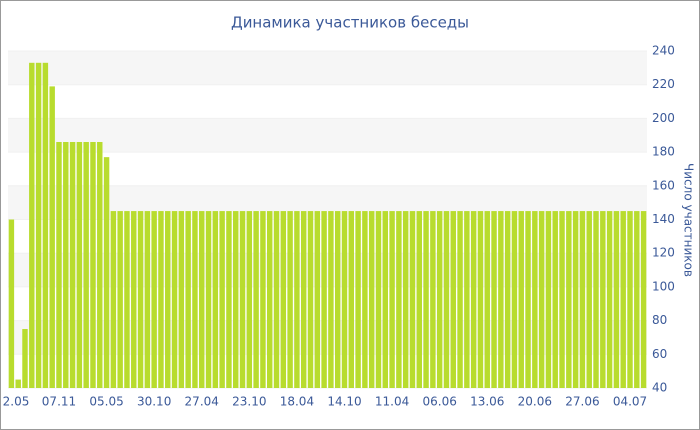  What do you see at coordinates (659, 388) in the screenshot?
I see `y-tick-label: 40` at bounding box center [659, 388].